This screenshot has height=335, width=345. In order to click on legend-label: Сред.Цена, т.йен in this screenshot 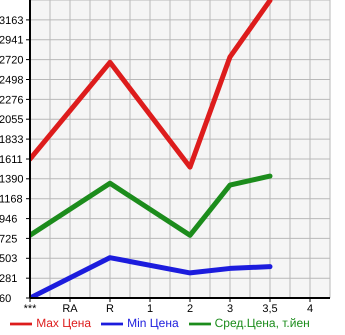, I will do `click(262, 323)`.